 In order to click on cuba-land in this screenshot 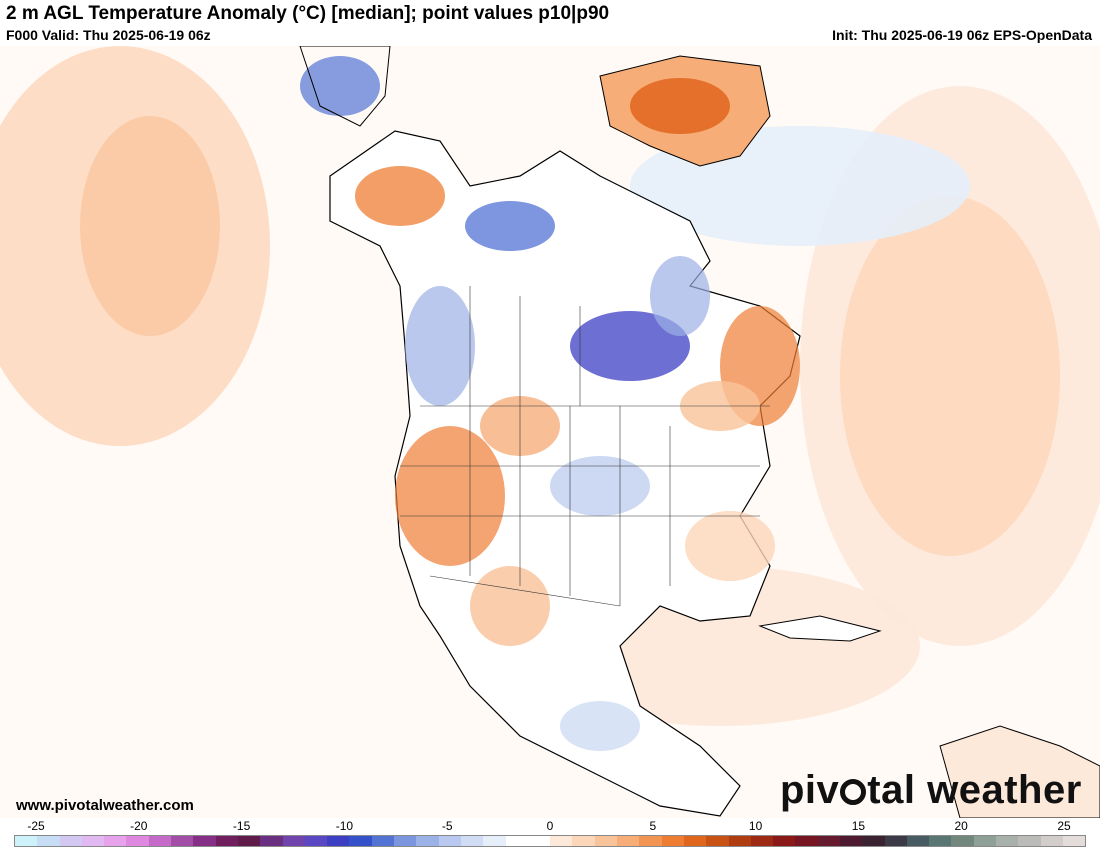, I will do `click(820, 628)`.